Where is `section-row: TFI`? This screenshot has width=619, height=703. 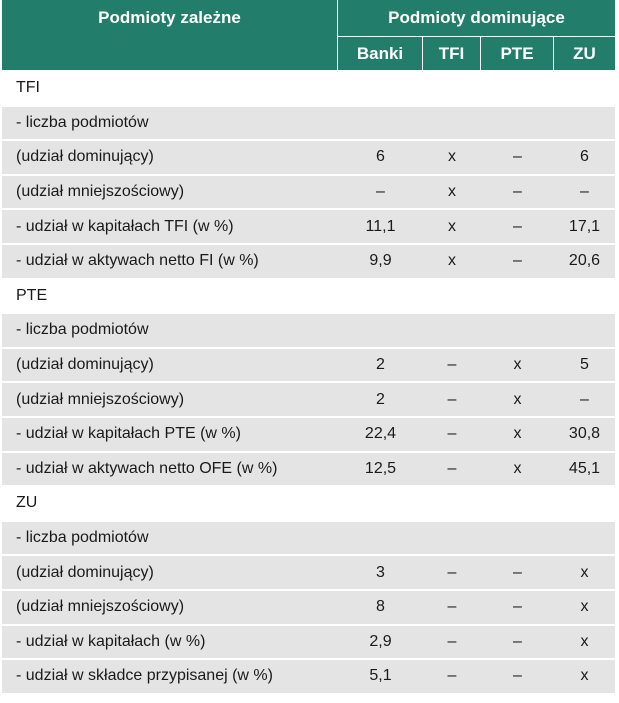 section-row: TFI is located at coordinates (308, 87).